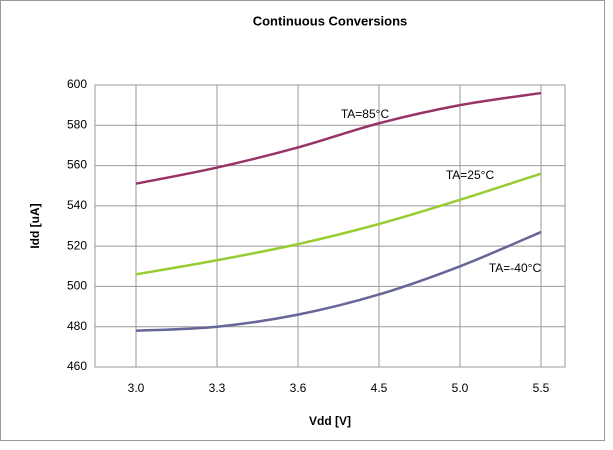 The width and height of the screenshot is (613, 450). I want to click on y-tick-label: 540, so click(77, 205).